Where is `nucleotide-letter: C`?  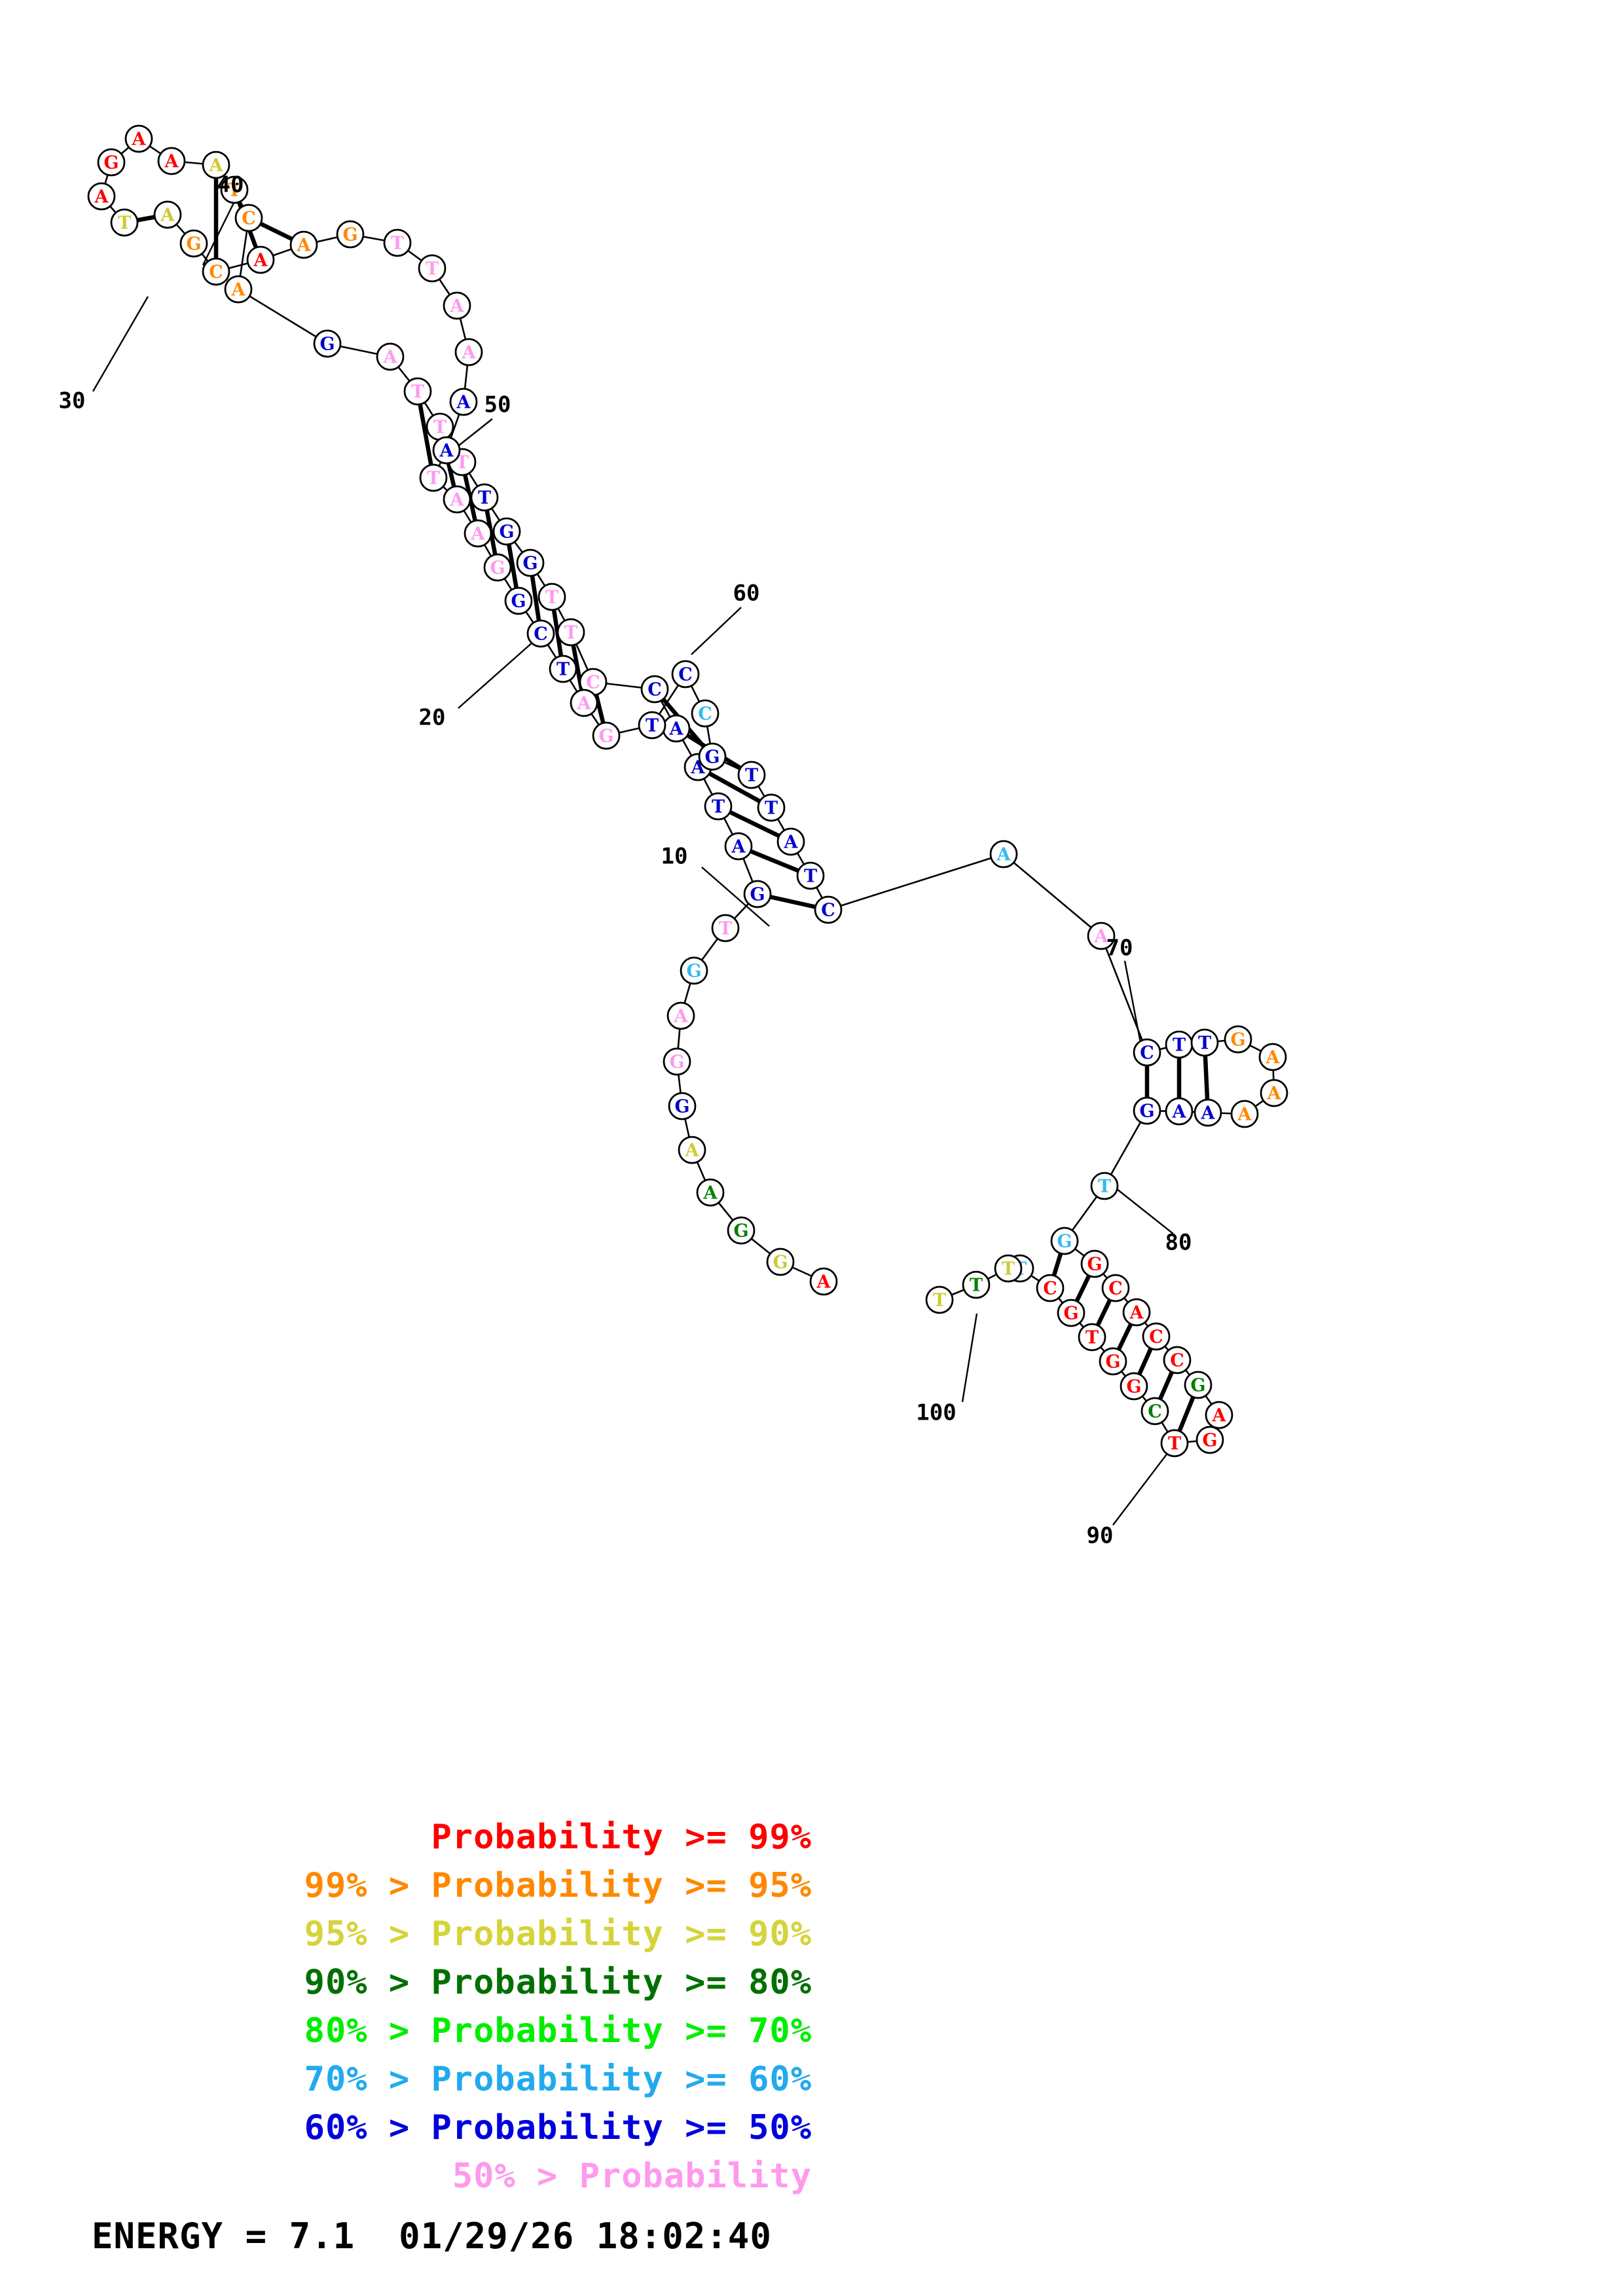 nucleotide-letter: C is located at coordinates (1156, 1337).